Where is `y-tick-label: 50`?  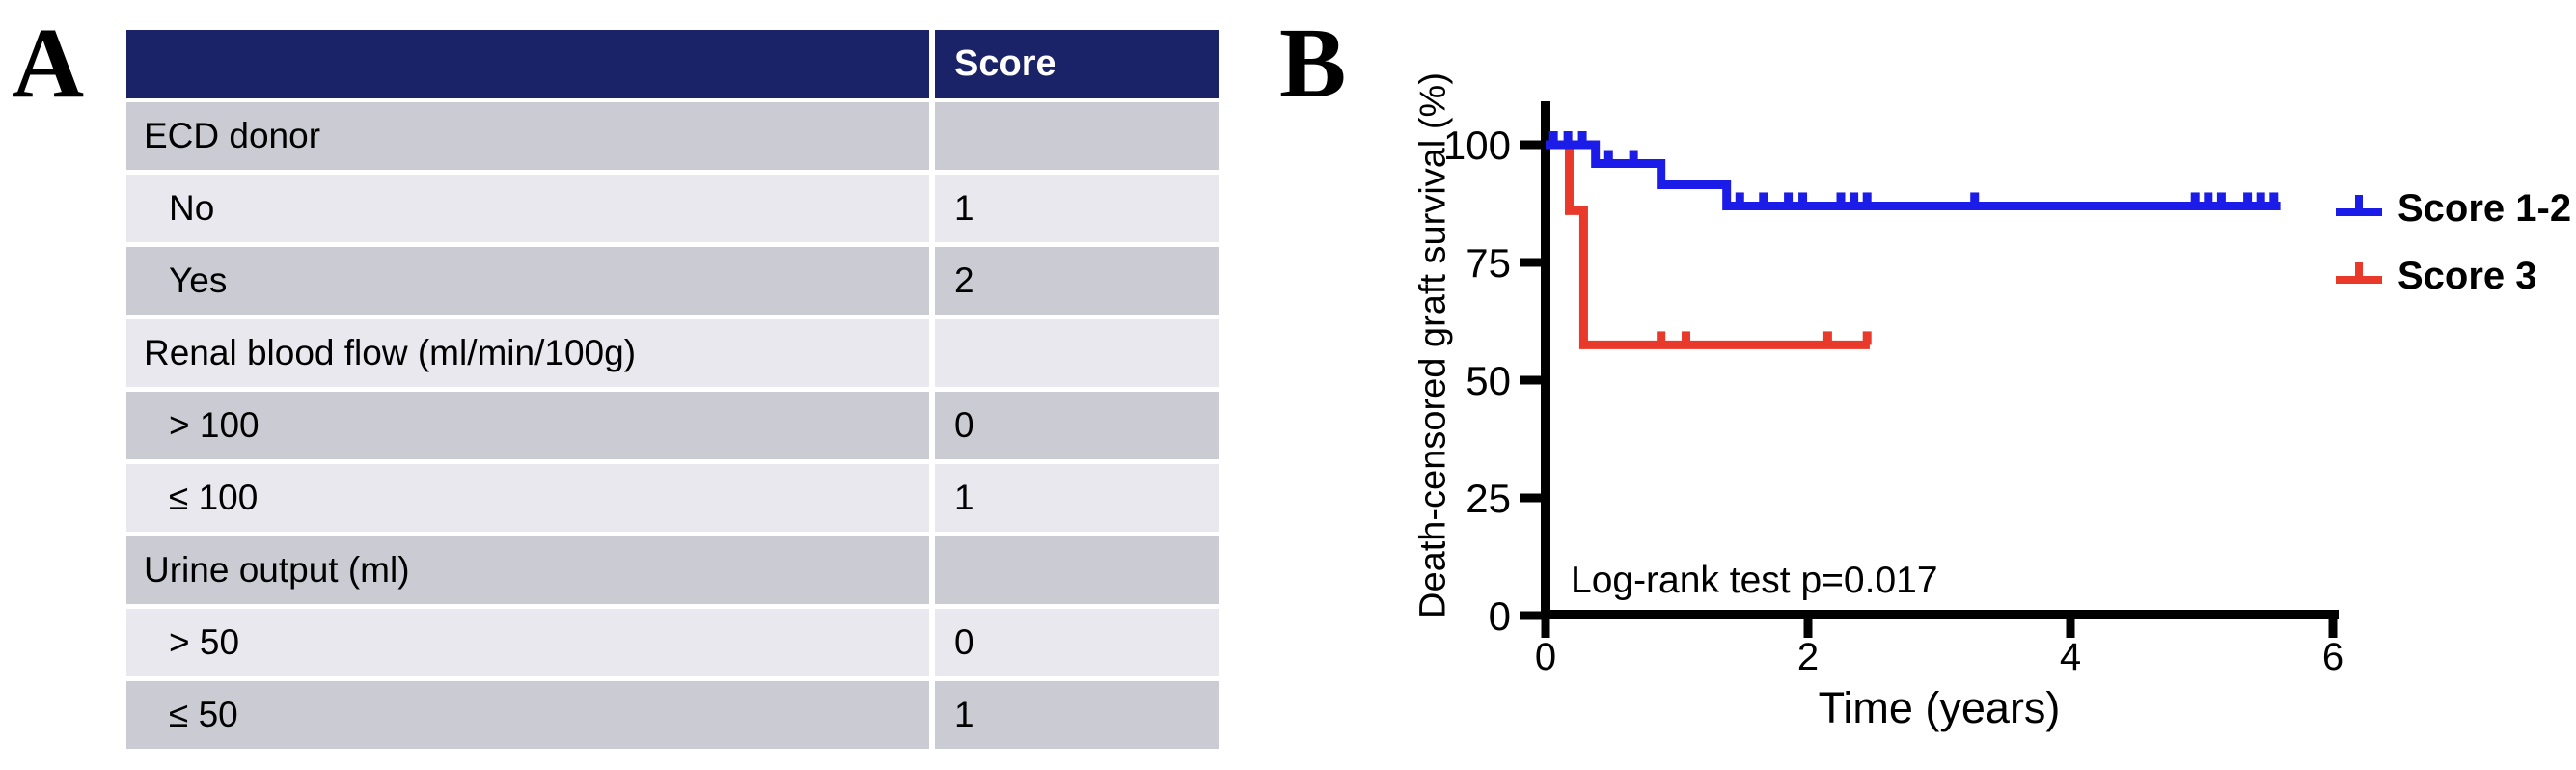
y-tick-label: 50 is located at coordinates (1489, 380).